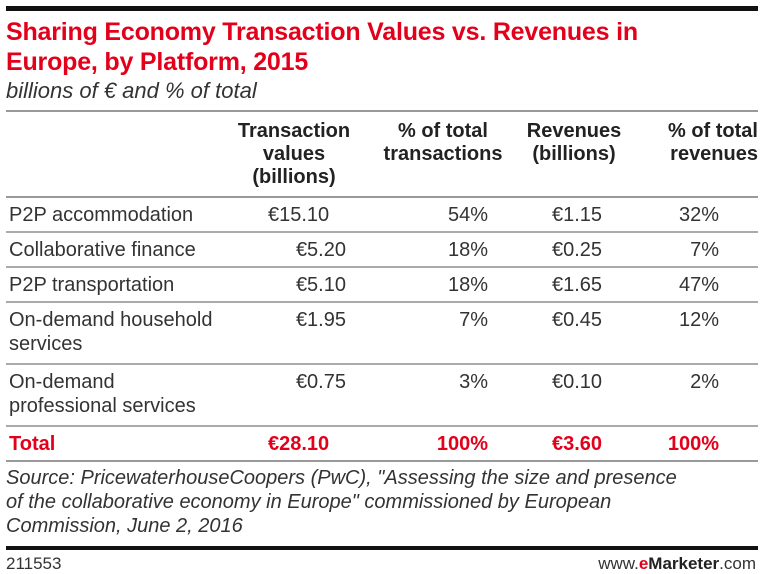 This screenshot has width=768, height=574. Describe the element at coordinates (46, 344) in the screenshot. I see `row-label-line: services` at that location.